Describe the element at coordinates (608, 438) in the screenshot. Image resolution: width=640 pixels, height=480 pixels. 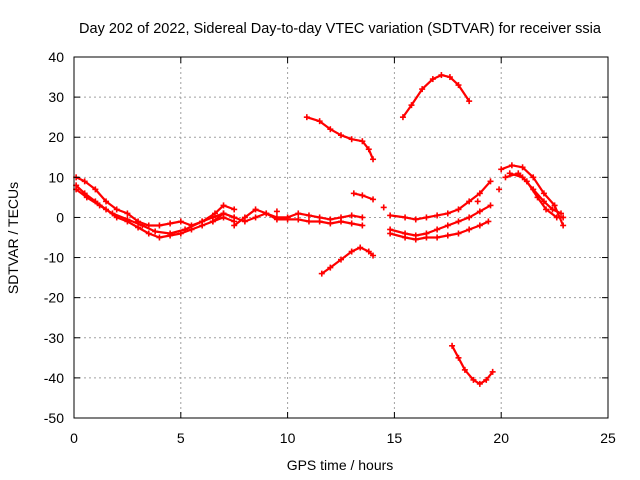
I see `x-tick-label: 25` at that location.